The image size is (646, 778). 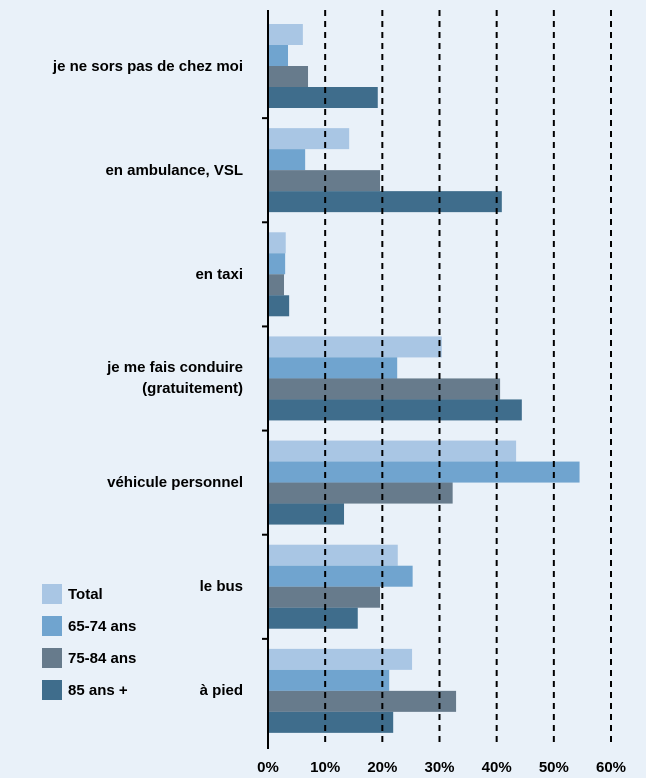 I want to click on y-tick-label: le bus, so click(x=221, y=587).